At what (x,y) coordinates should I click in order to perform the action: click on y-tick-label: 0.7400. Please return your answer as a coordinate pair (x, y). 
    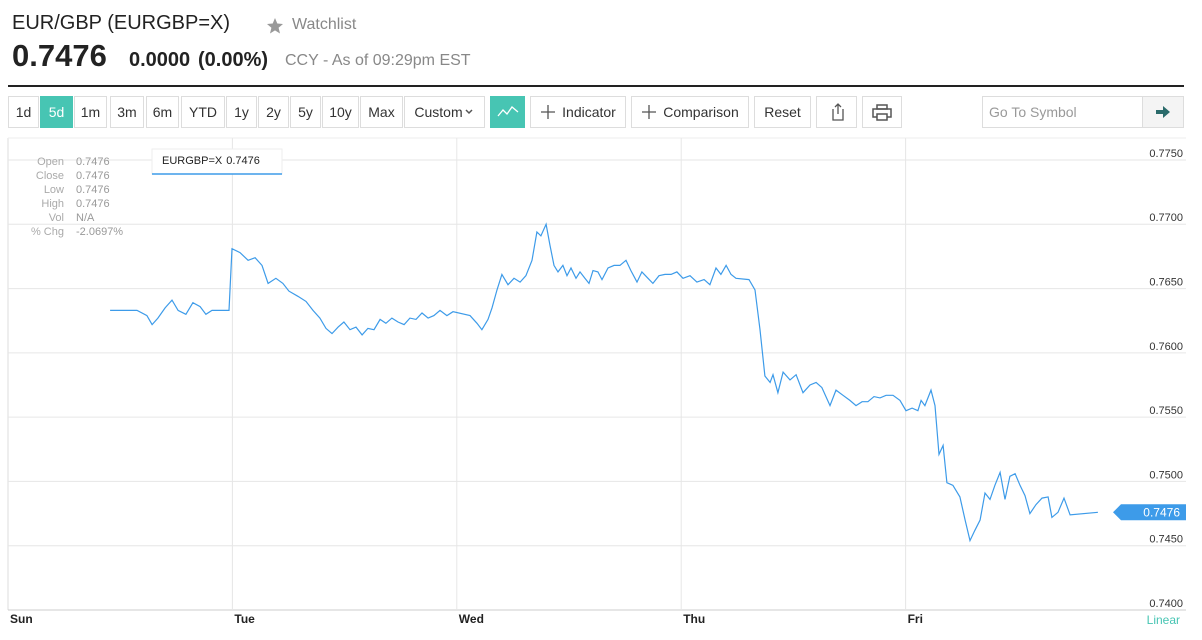
    Looking at the image, I should click on (1166, 604).